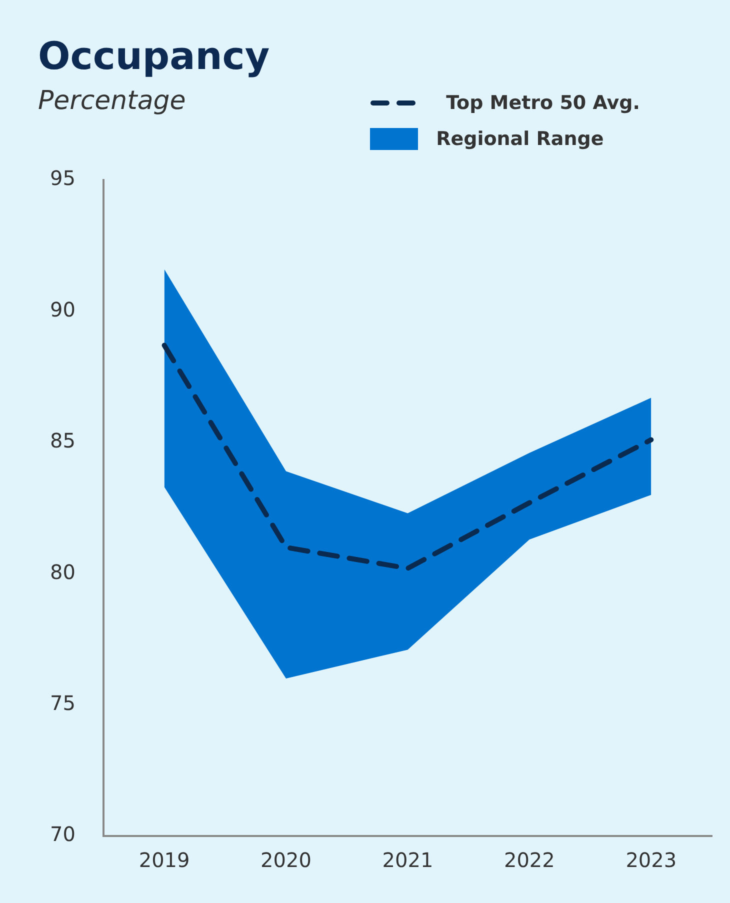 The image size is (730, 903). What do you see at coordinates (154, 56) in the screenshot?
I see `chart-title: Occupancy` at bounding box center [154, 56].